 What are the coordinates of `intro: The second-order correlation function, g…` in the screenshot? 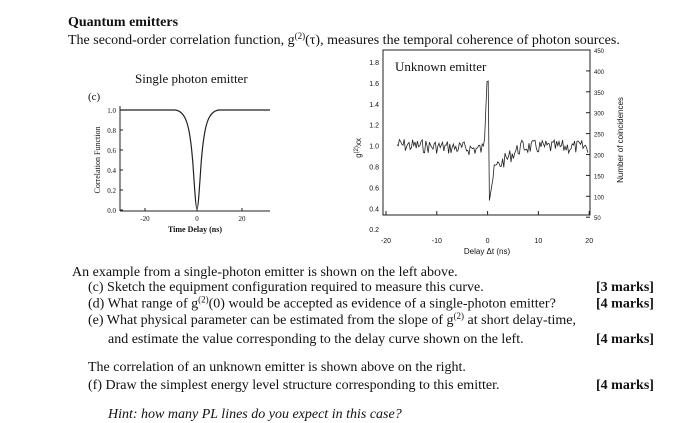 It's located at (344, 39).